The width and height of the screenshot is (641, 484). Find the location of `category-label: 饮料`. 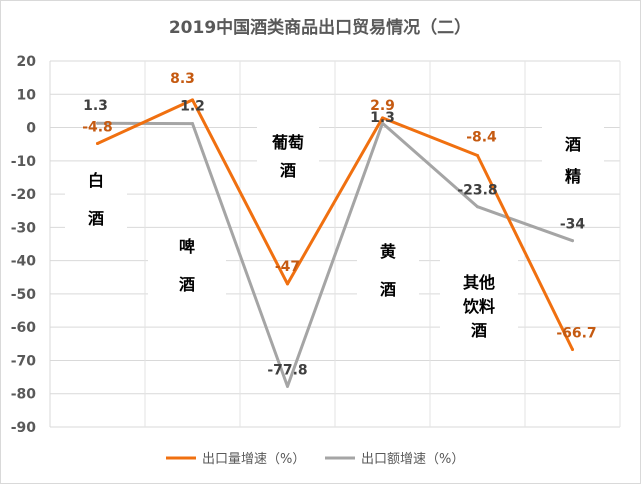

category-label: 饮料 is located at coordinates (478, 306).